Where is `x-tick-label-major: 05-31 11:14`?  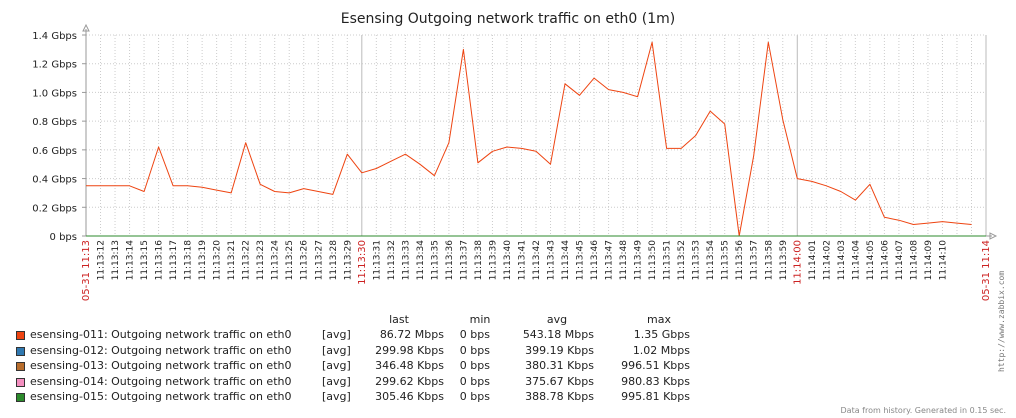
x-tick-label-major: 05-31 11:14 is located at coordinates (986, 270).